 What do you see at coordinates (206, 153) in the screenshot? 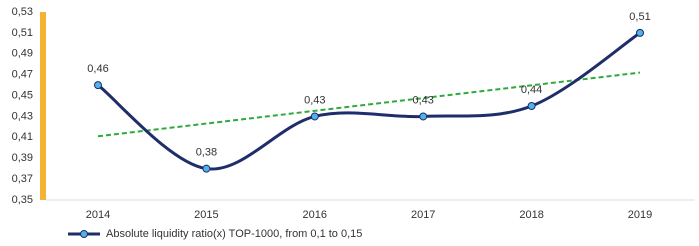
I see `data-label: 0,38` at bounding box center [206, 153].